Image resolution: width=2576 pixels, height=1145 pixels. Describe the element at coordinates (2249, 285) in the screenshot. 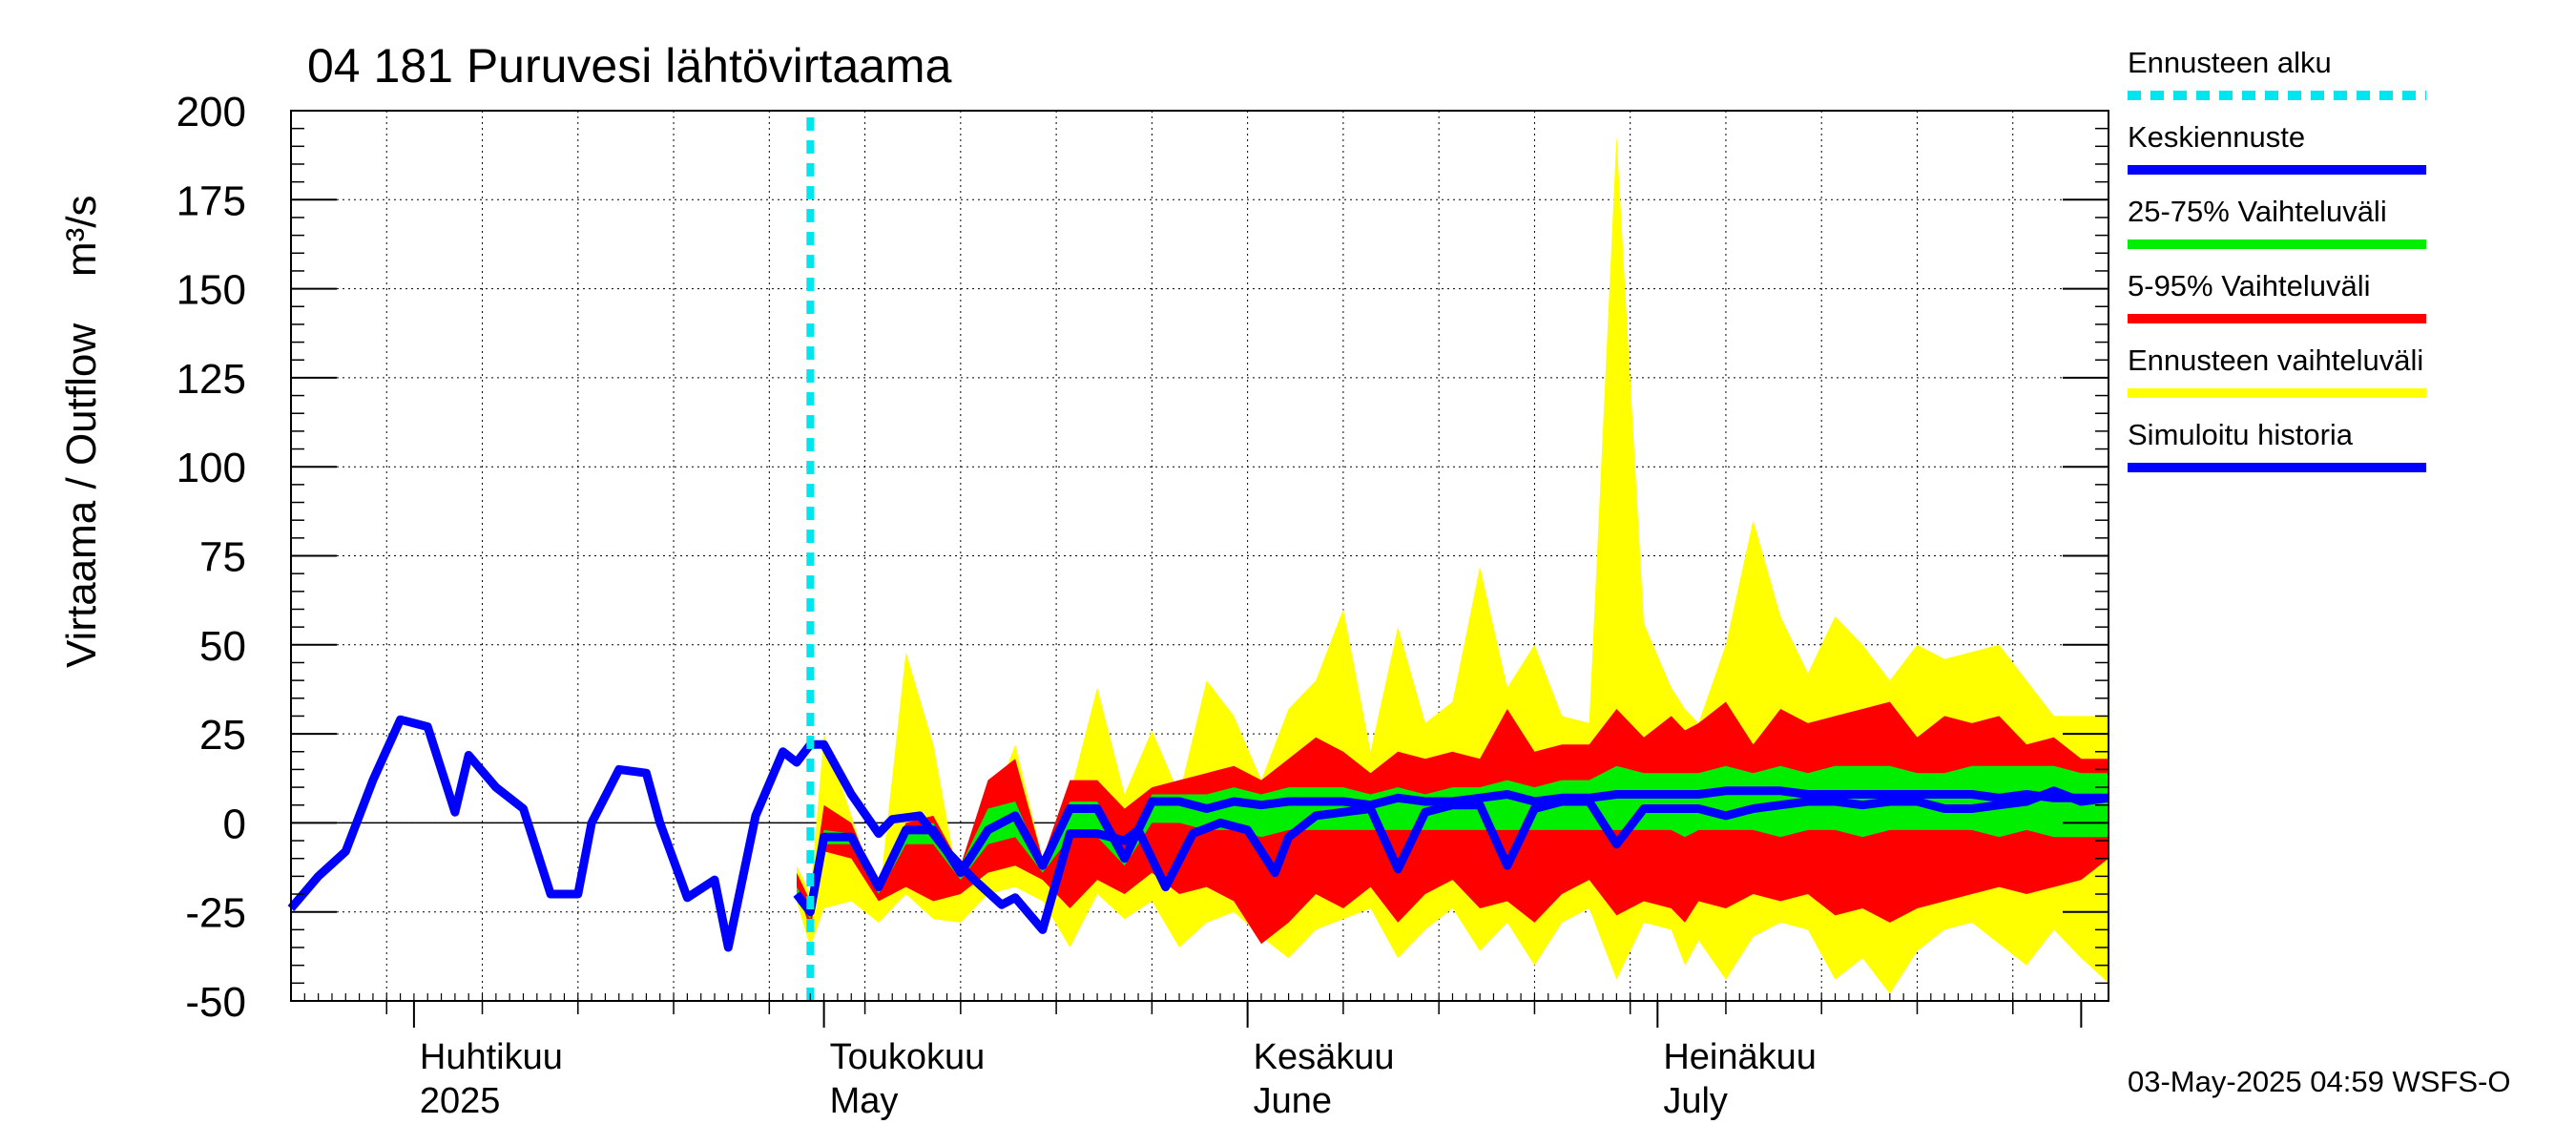

I see `legend-label: 5-95% Vaihteluväli` at that location.